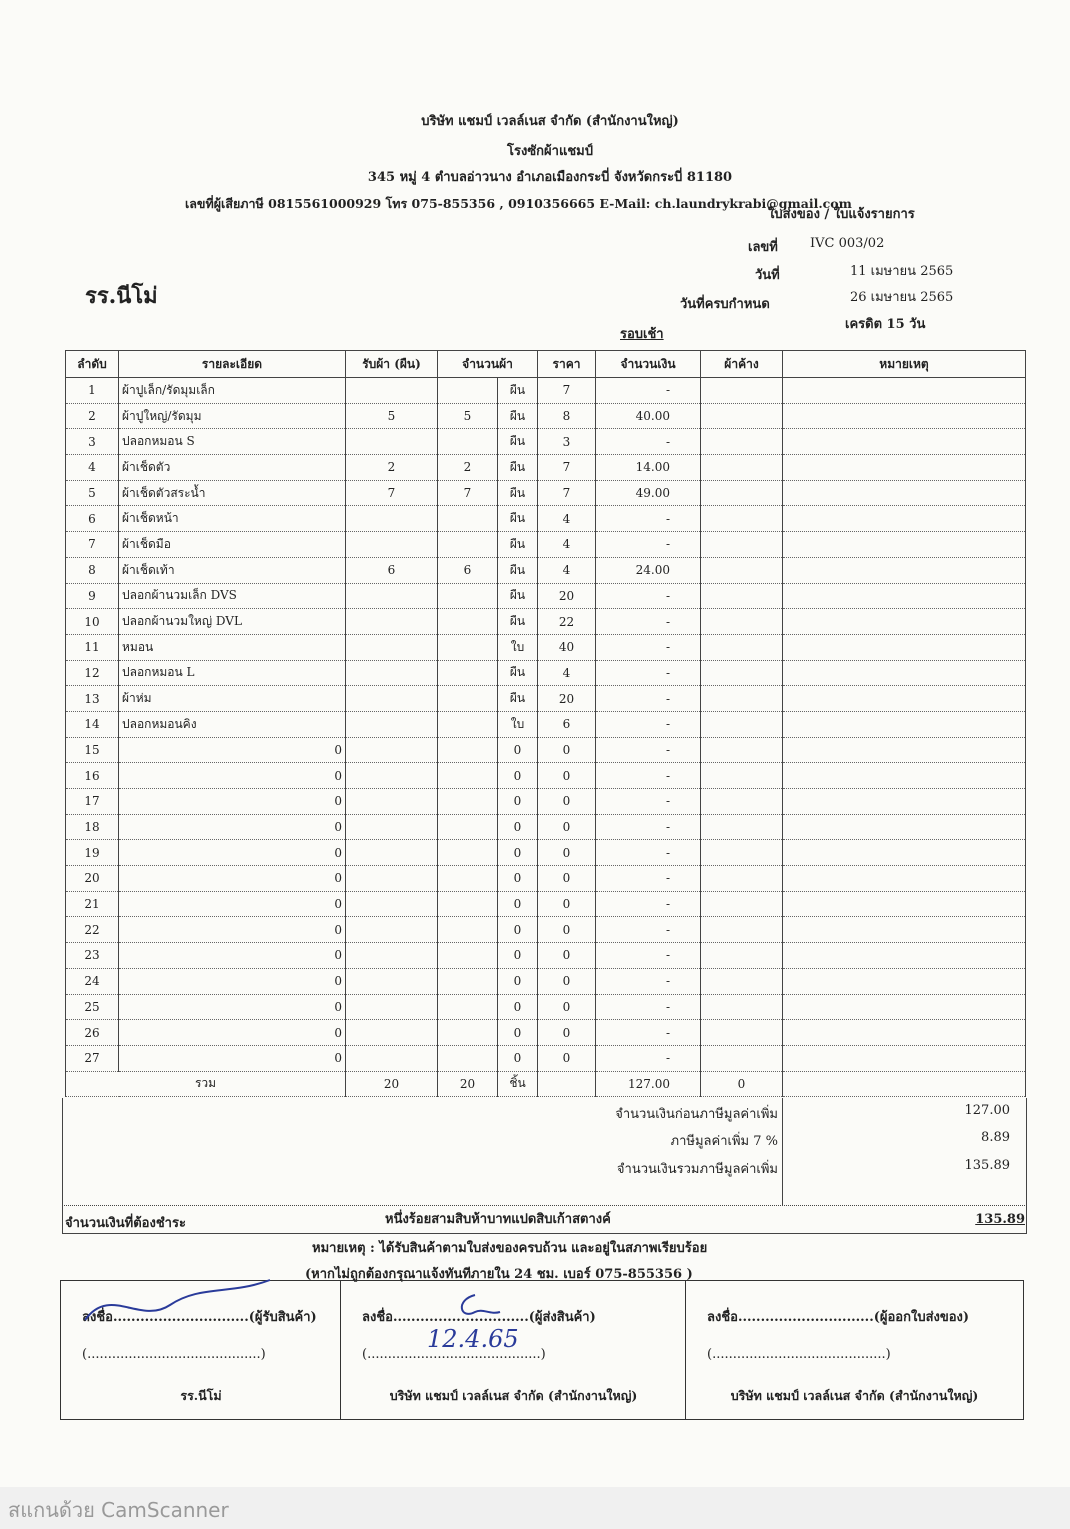 The width and height of the screenshot is (1070, 1529). I want to click on number: IVC 003/02, so click(847, 243).